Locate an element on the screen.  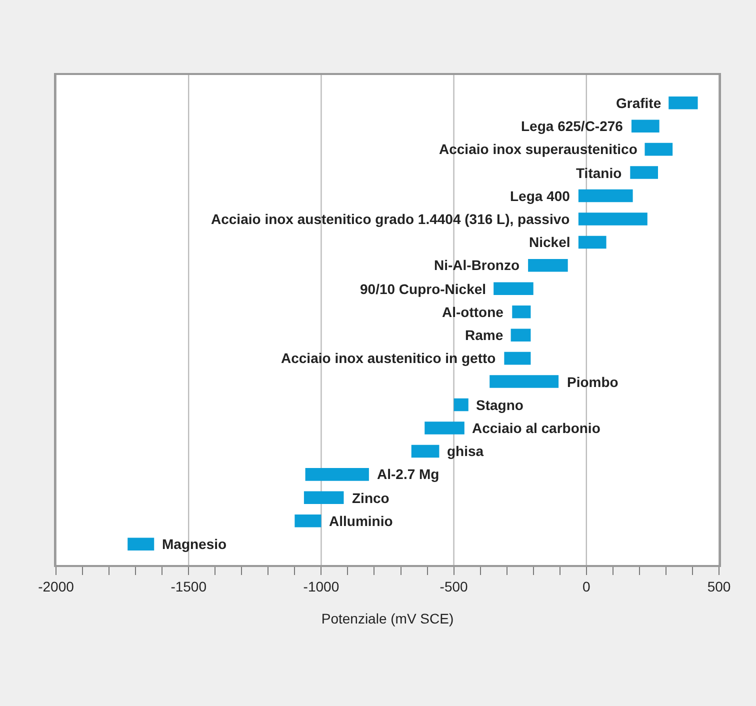
y-tick-label: Acciaio inox austenitico grado 1.4404 (316 L), passivo is located at coordinates (390, 219).